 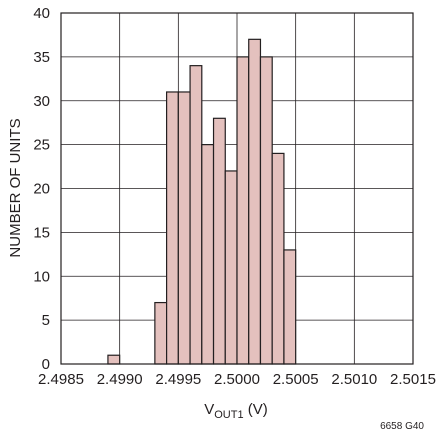 I want to click on x-axis-label-unit: (V), so click(x=256, y=409).